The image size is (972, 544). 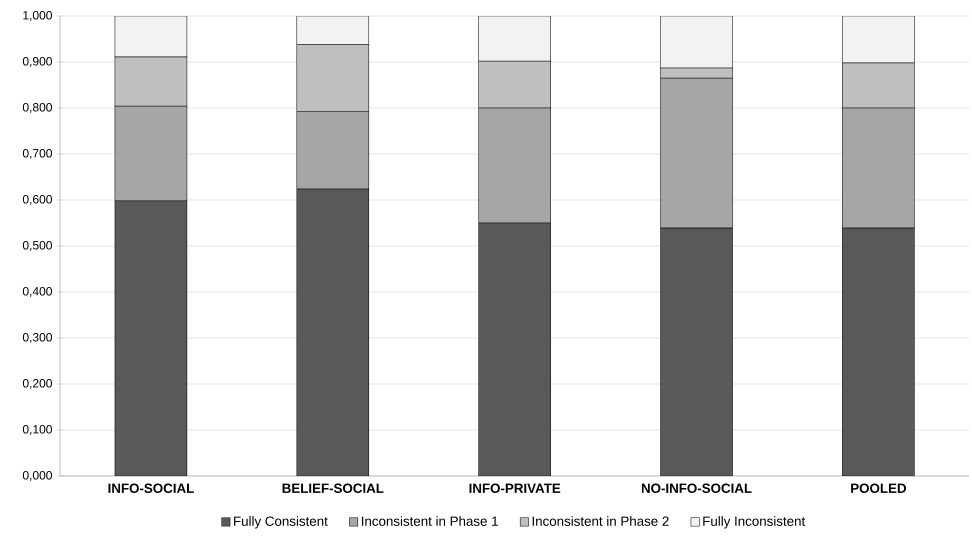 What do you see at coordinates (333, 488) in the screenshot?
I see `x-tick-label: BELIEF-SOCIAL` at bounding box center [333, 488].